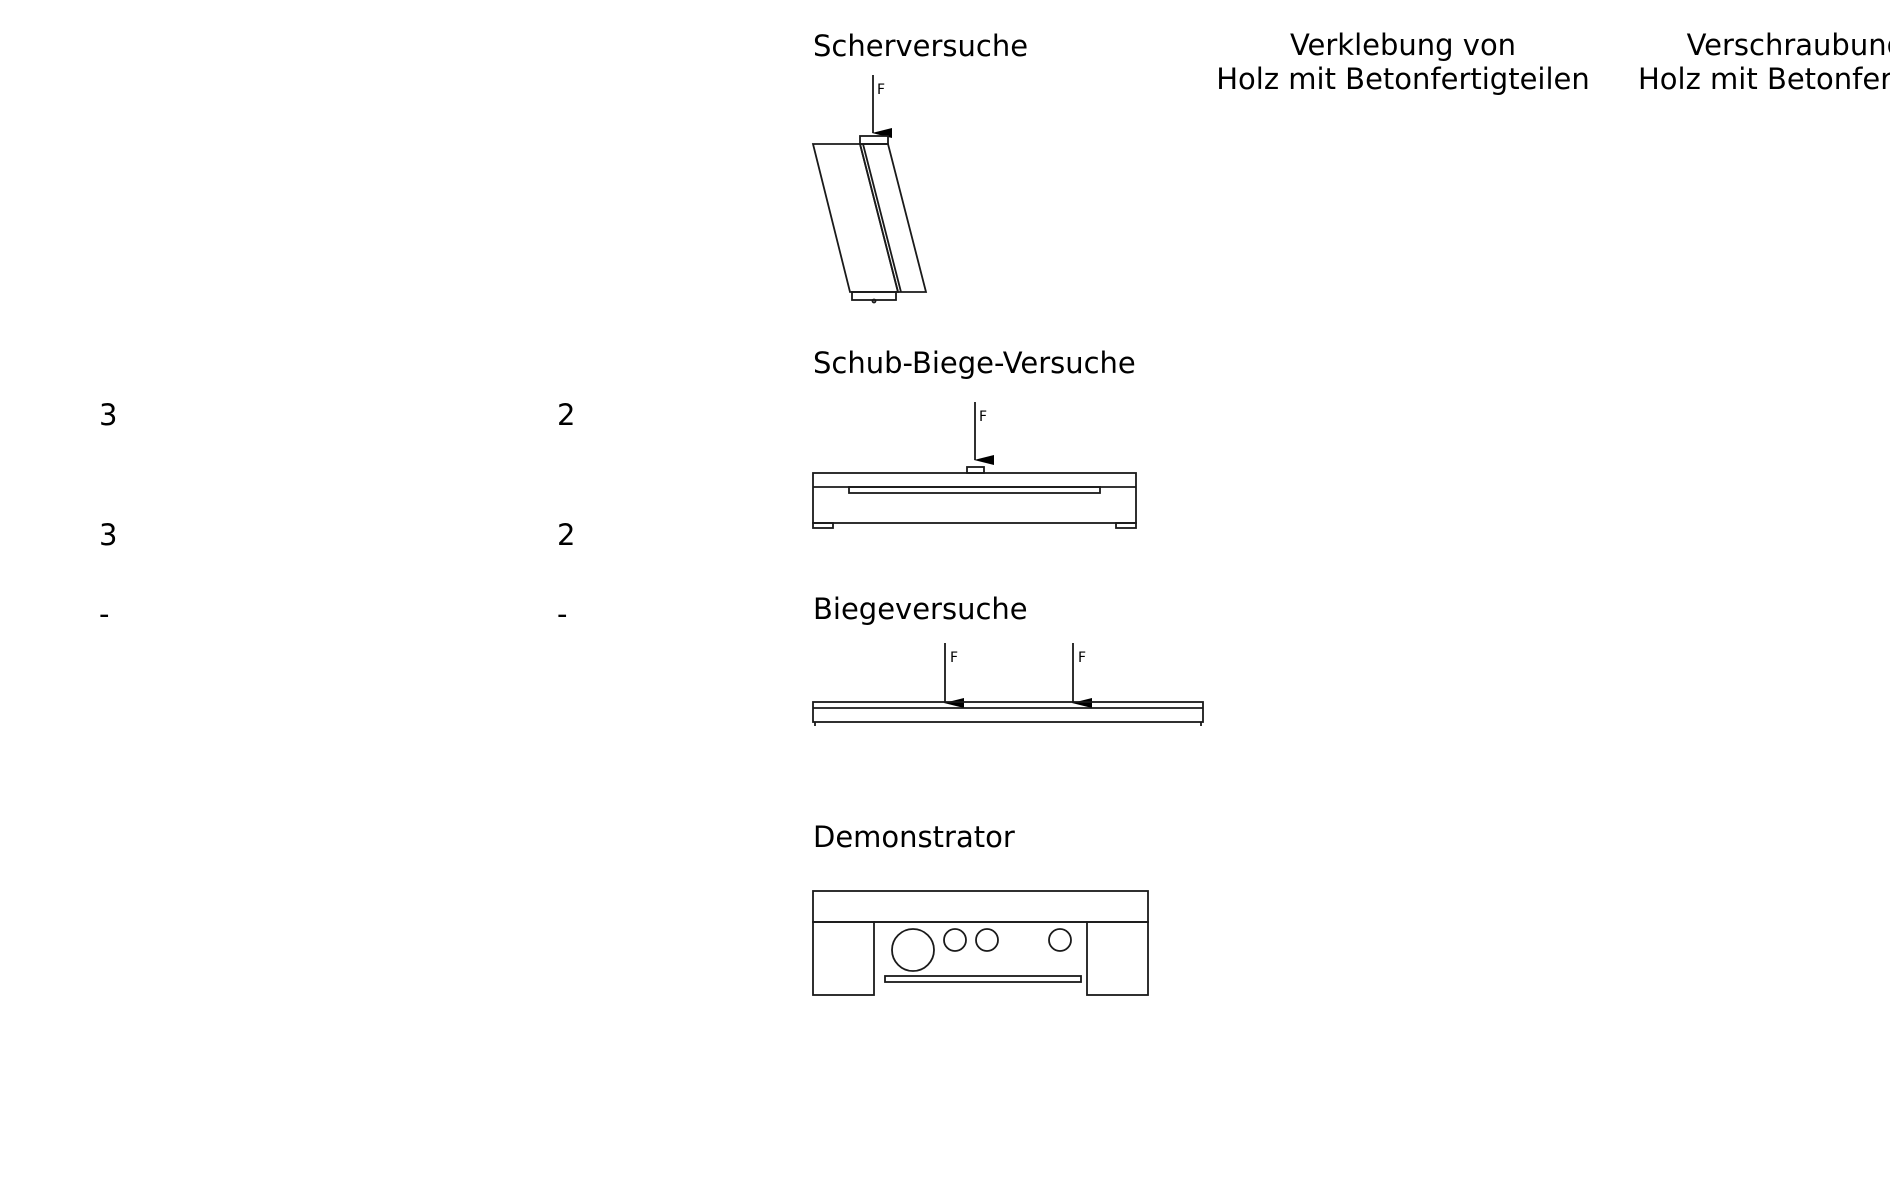 The image size is (1890, 1181). I want to click on demonstrator-duct-large, so click(913, 950).